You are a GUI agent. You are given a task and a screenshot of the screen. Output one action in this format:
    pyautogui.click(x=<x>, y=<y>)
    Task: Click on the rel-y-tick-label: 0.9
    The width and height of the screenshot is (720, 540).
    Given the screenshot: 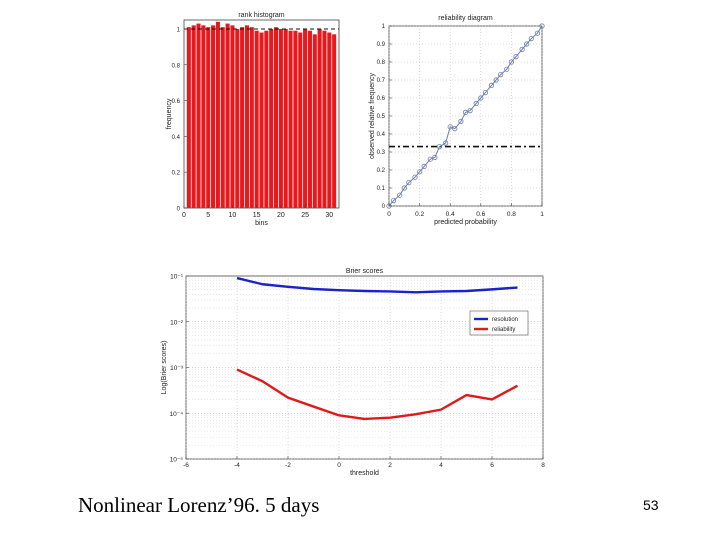 What is the action you would take?
    pyautogui.click(x=381, y=45)
    